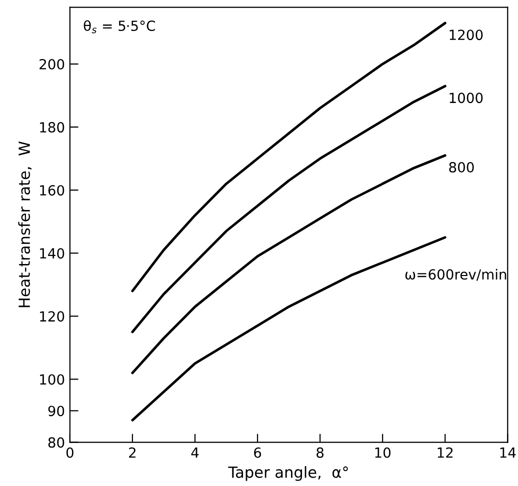 This screenshot has width=518, height=486. What do you see at coordinates (466, 98) in the screenshot?
I see `series-label: 1000` at bounding box center [466, 98].